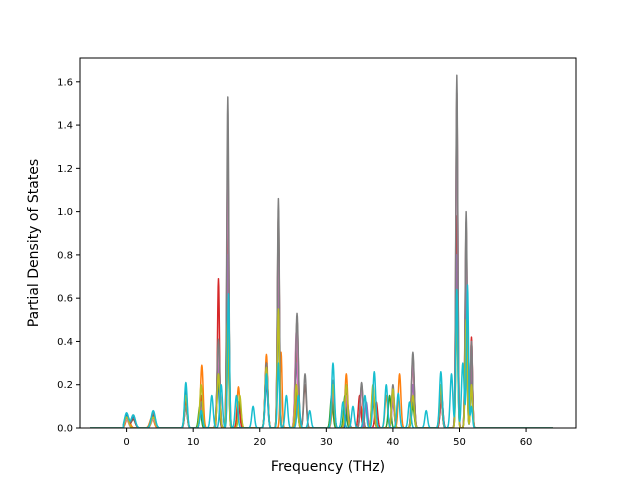 The height and width of the screenshot is (480, 640). Describe the element at coordinates (328, 467) in the screenshot. I see `x-axis-label: Frequency (THz)` at that location.